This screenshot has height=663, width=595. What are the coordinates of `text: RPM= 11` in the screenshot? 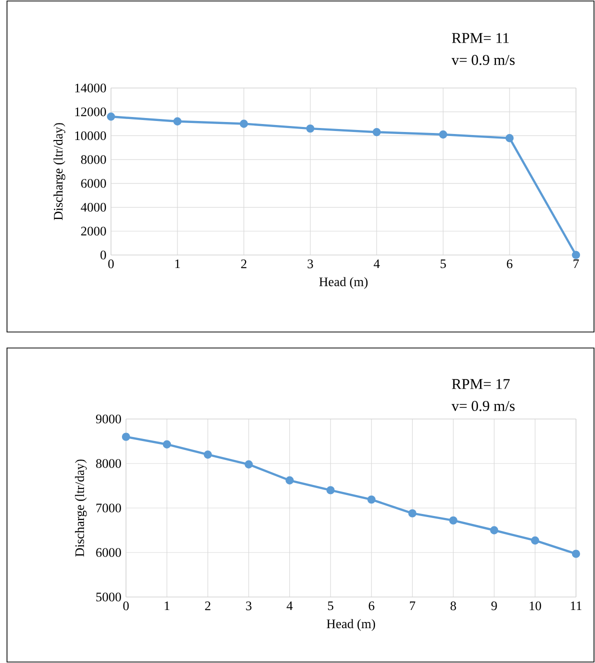 It's located at (480, 38).